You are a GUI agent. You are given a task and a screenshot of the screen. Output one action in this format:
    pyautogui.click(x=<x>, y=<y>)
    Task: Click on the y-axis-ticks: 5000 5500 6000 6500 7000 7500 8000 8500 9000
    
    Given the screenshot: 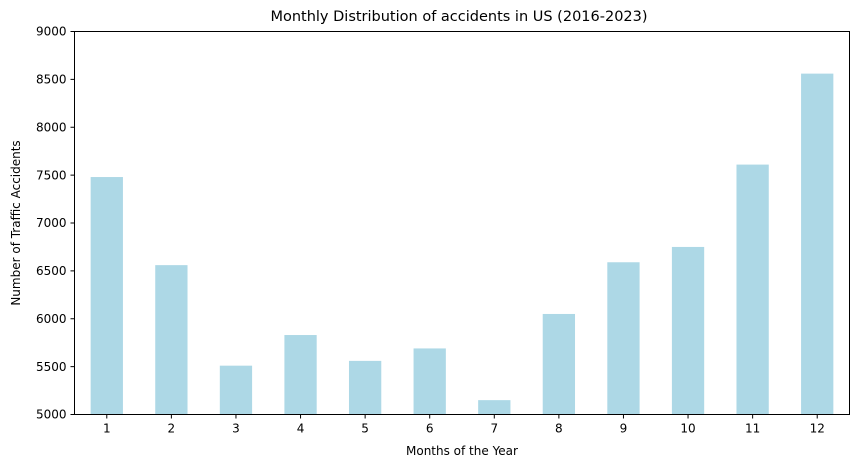 What is the action you would take?
    pyautogui.click(x=55, y=223)
    